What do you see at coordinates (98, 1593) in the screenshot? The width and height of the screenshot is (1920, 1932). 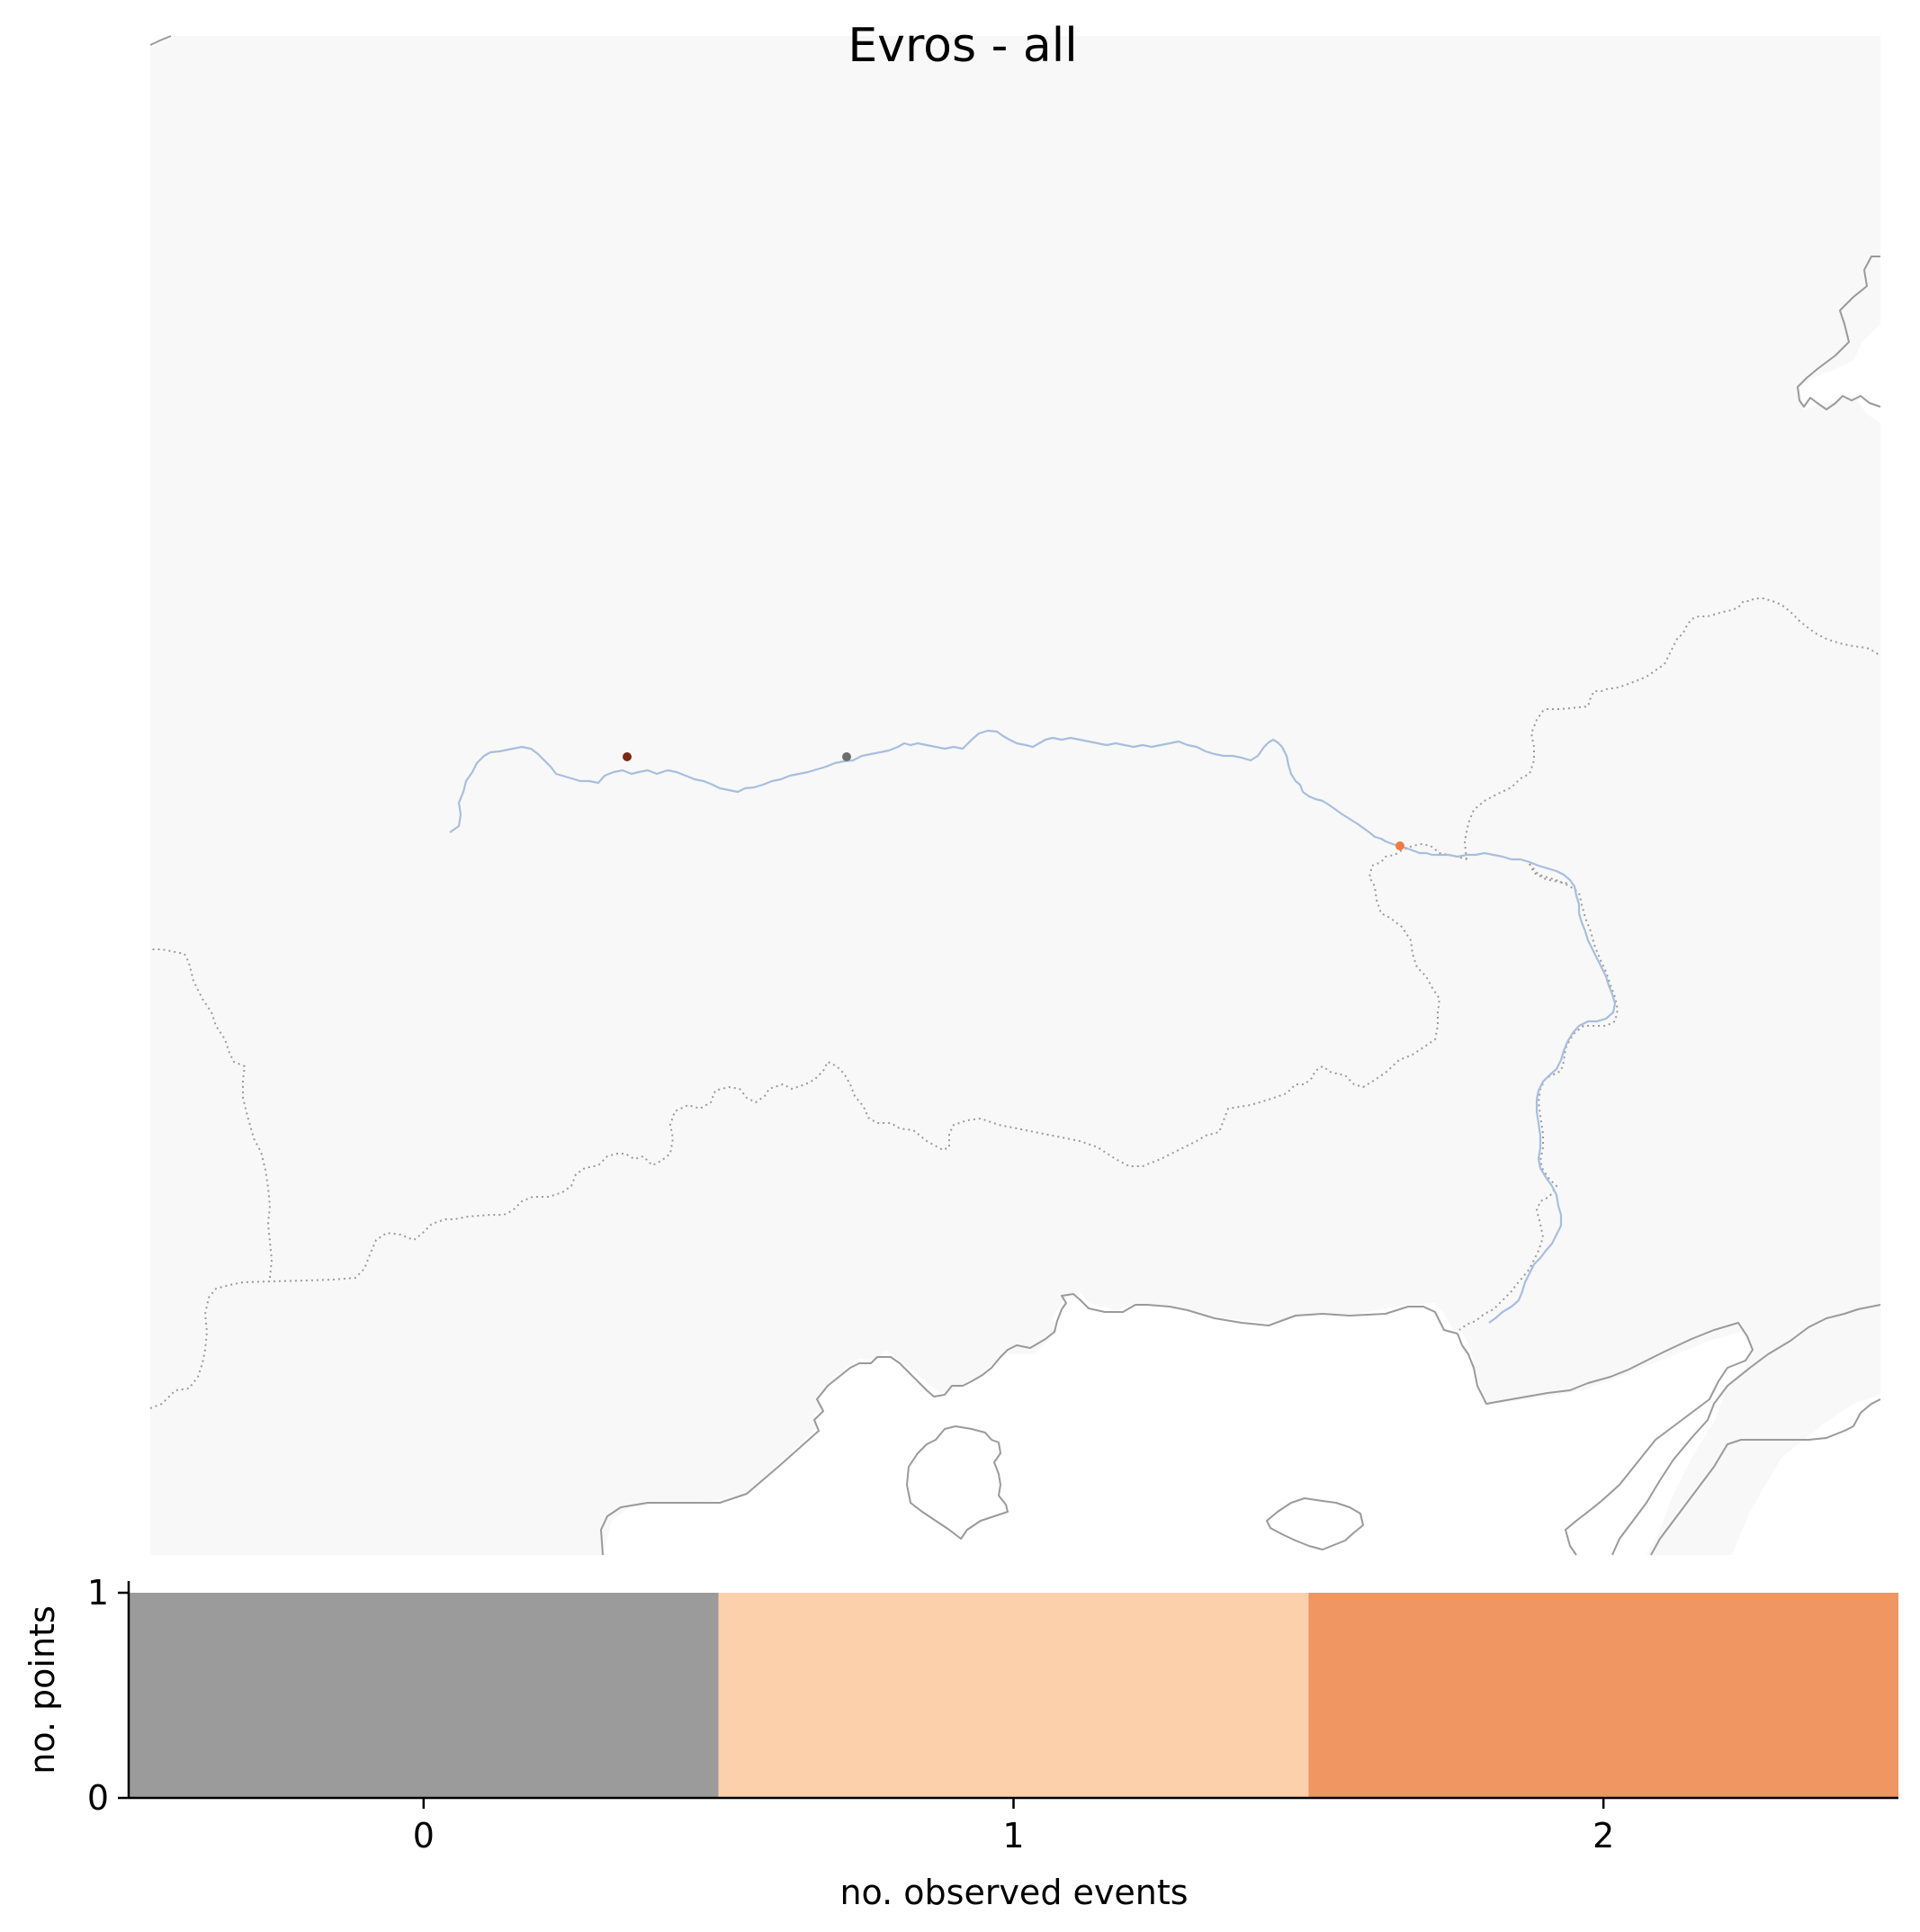 I see `y-tick-label: 1` at bounding box center [98, 1593].